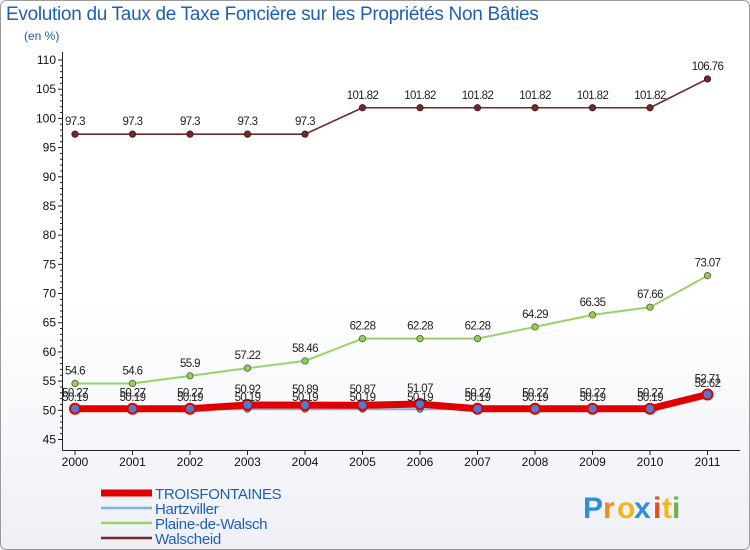 The width and height of the screenshot is (750, 550). What do you see at coordinates (420, 462) in the screenshot?
I see `x-tick-label: 2006` at bounding box center [420, 462].